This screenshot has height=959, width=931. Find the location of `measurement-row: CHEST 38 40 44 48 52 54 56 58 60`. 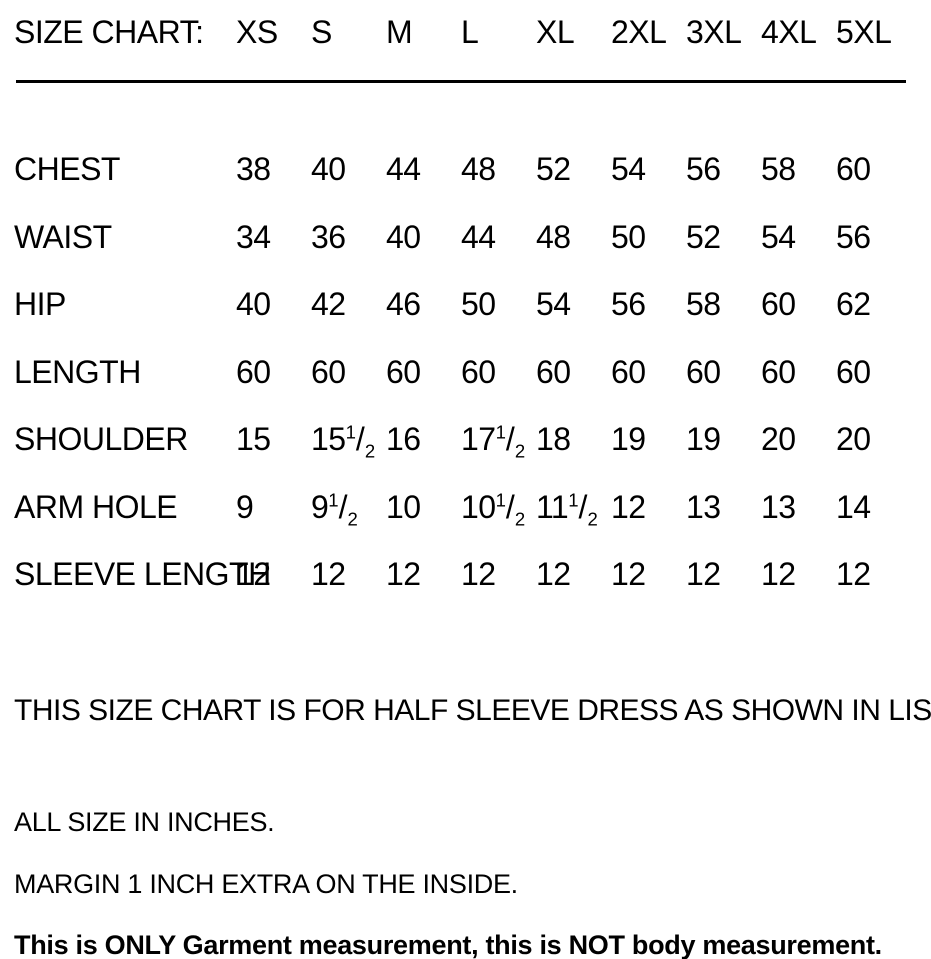

measurement-row: CHEST 38 40 44 48 52 54 56 58 60 is located at coordinates (472, 170).